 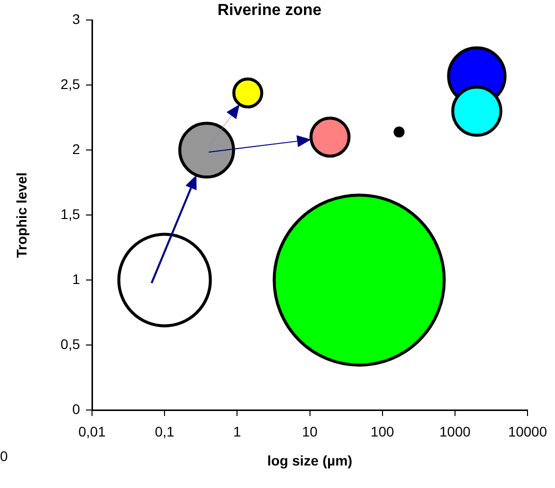 I want to click on y-tick-label: 2,5, so click(x=70, y=84).